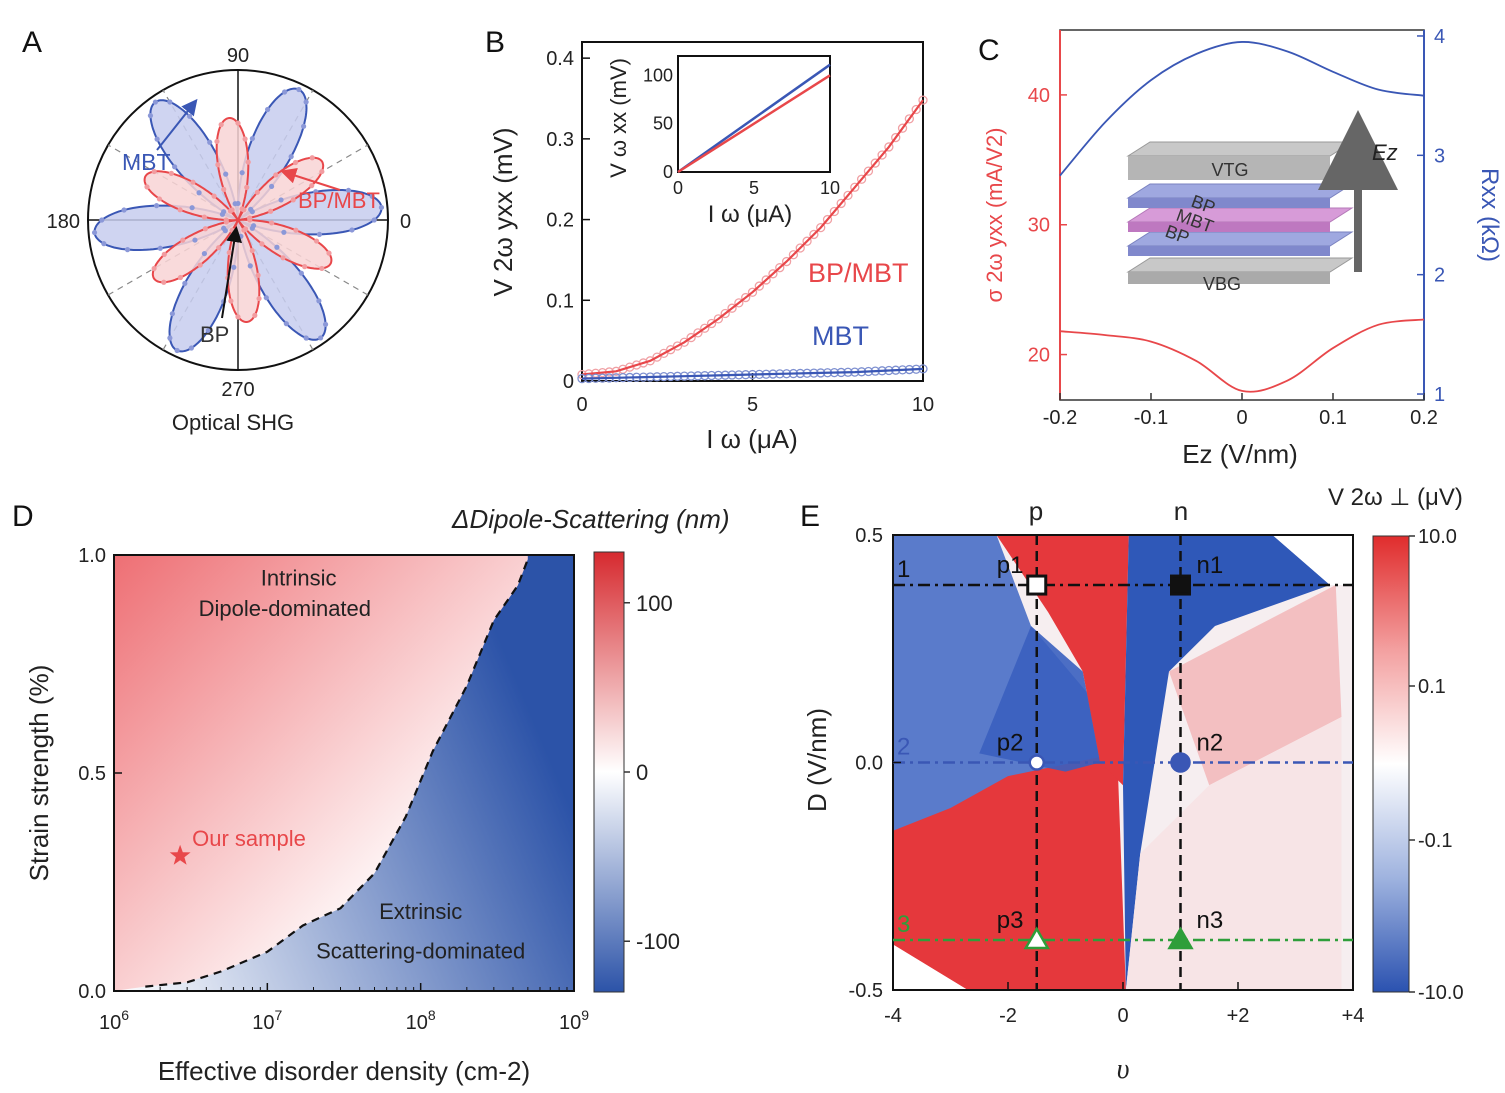 Image resolution: width=1505 pixels, height=1093 pixels. What do you see at coordinates (817, 760) in the screenshot?
I see `y-axis-label-e: D (V/nm)` at bounding box center [817, 760].